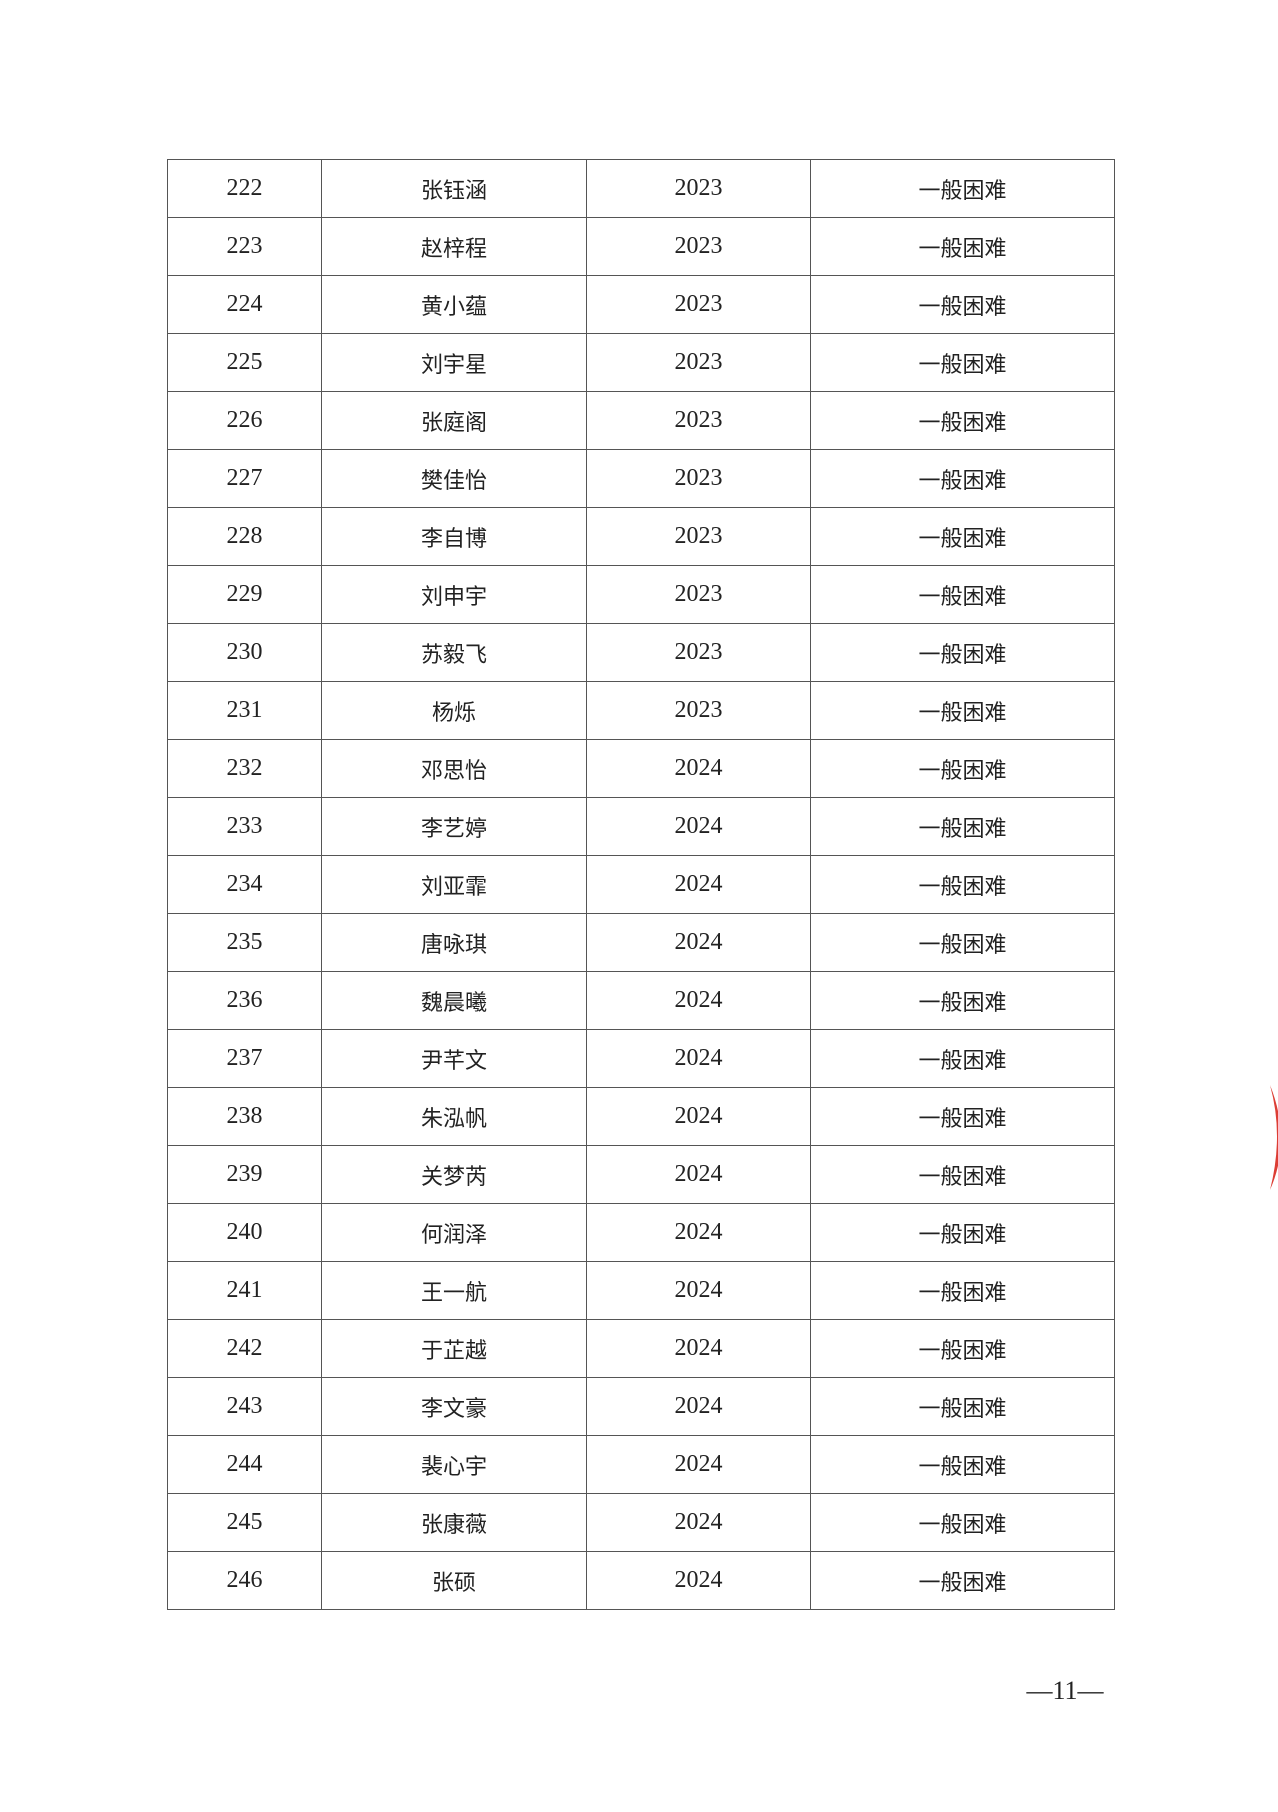 This screenshot has height=1812, width=1278. Describe the element at coordinates (454, 478) in the screenshot. I see `cell-name: 樊佳怡` at that location.